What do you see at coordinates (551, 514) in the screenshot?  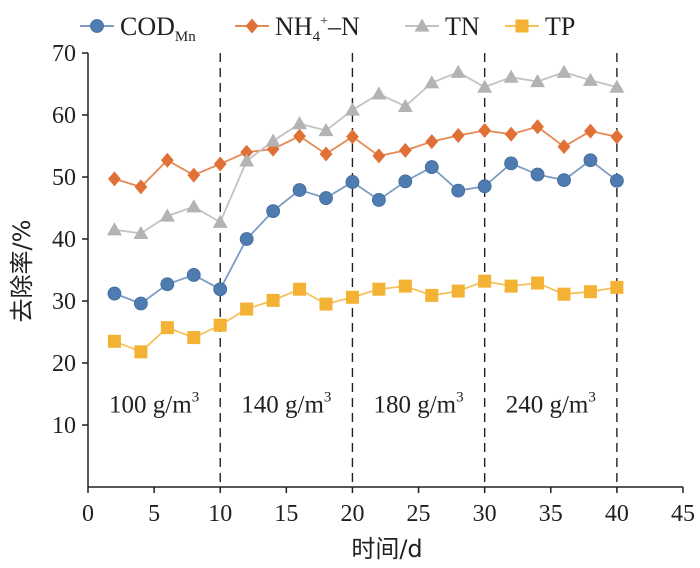 I see `x-tick-label: 35` at bounding box center [551, 514].